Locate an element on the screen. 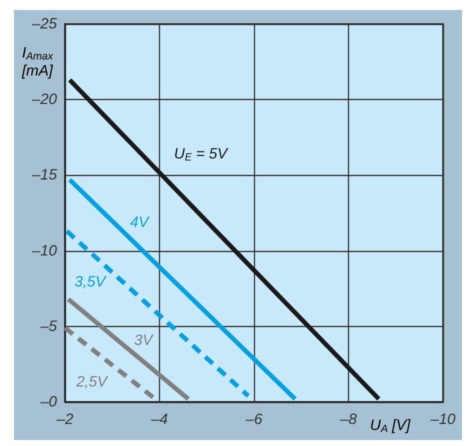 This screenshot has width=466, height=446. y-tick-label: –15 is located at coordinates (44, 175).